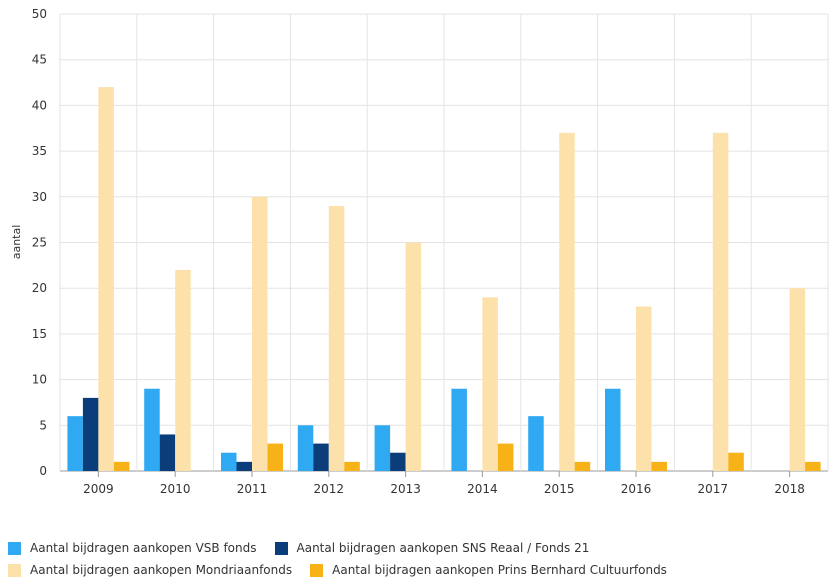  Describe the element at coordinates (459, 429) in the screenshot. I see `bar-series-0-2014` at that location.